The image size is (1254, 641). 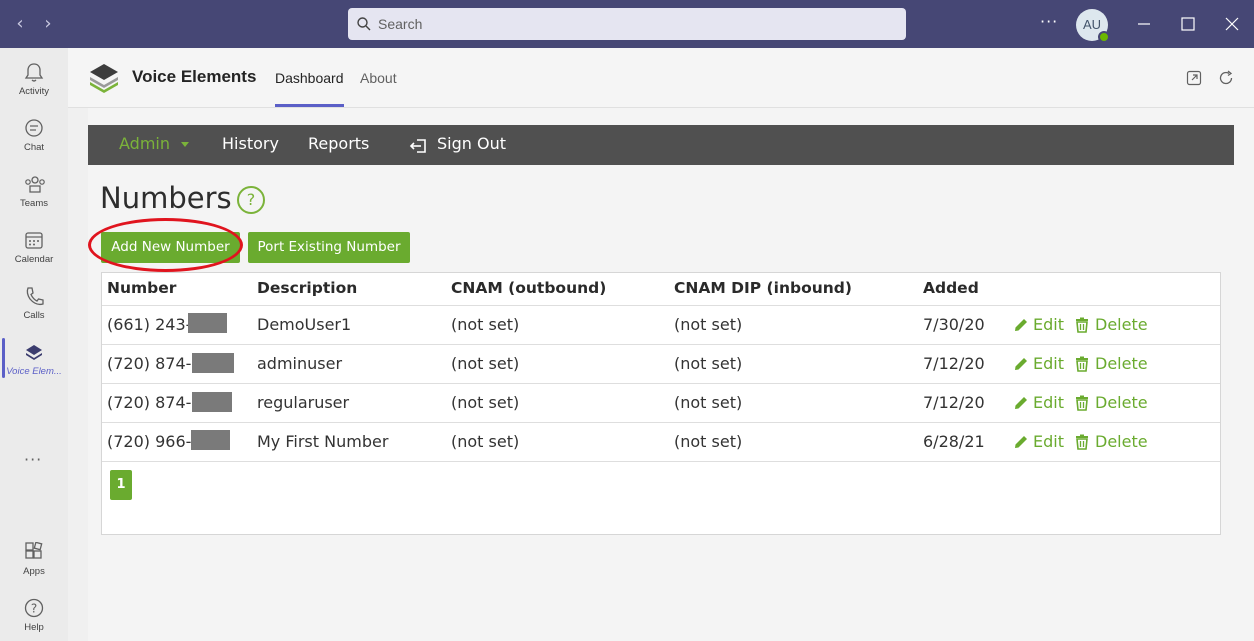 I want to click on cell-cnam-inbound: (not set), so click(x=708, y=402).